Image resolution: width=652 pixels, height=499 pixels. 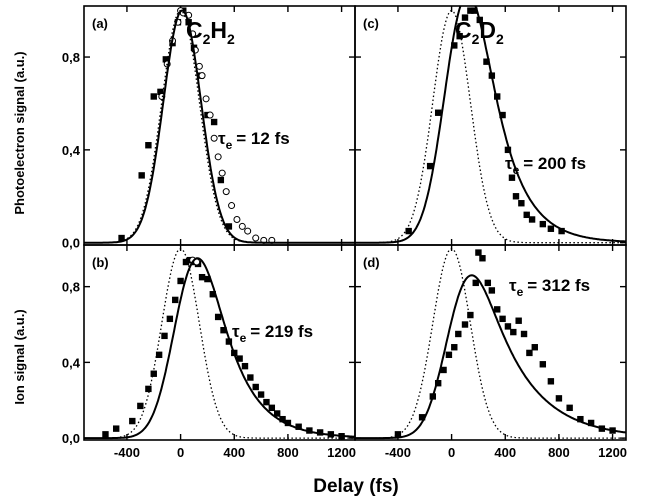 I want to click on y-tick-label: 0,8, so click(x=71, y=287).